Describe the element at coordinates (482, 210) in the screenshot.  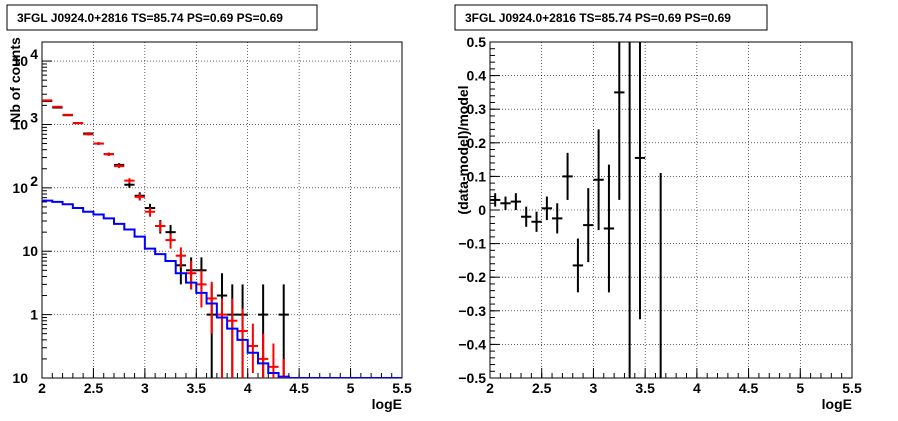
I see `y-tick-label: 0` at that location.